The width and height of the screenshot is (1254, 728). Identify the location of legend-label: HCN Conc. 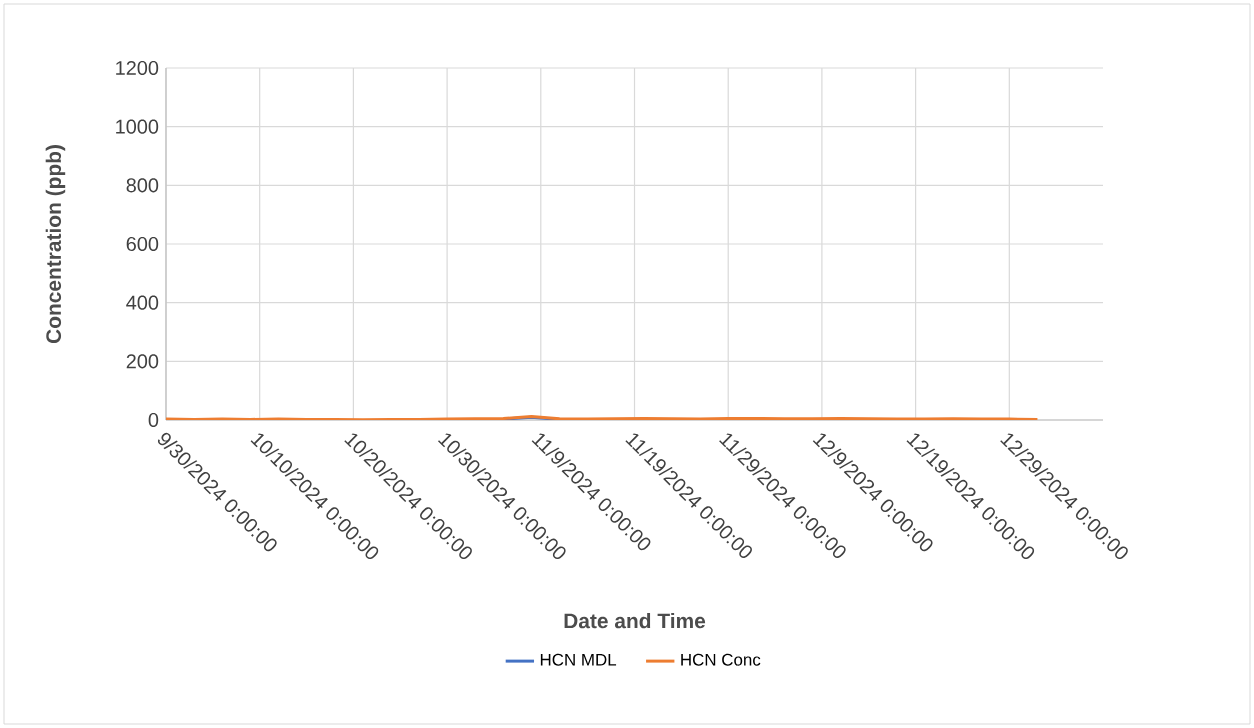
(721, 659).